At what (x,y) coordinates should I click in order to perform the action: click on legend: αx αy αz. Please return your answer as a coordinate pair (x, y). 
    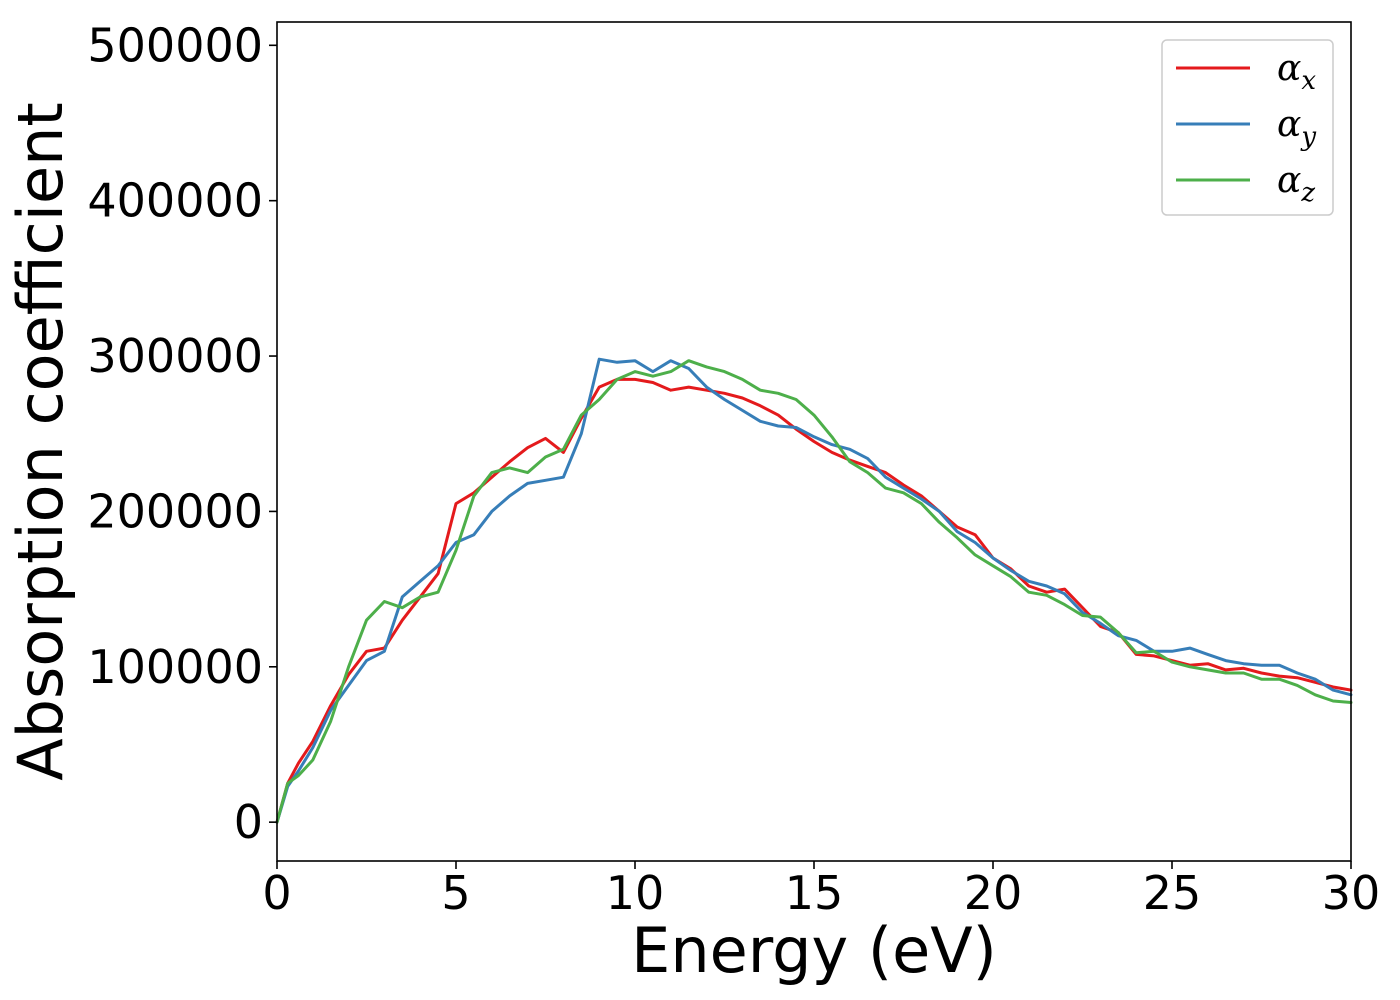
    Looking at the image, I should click on (1247, 127).